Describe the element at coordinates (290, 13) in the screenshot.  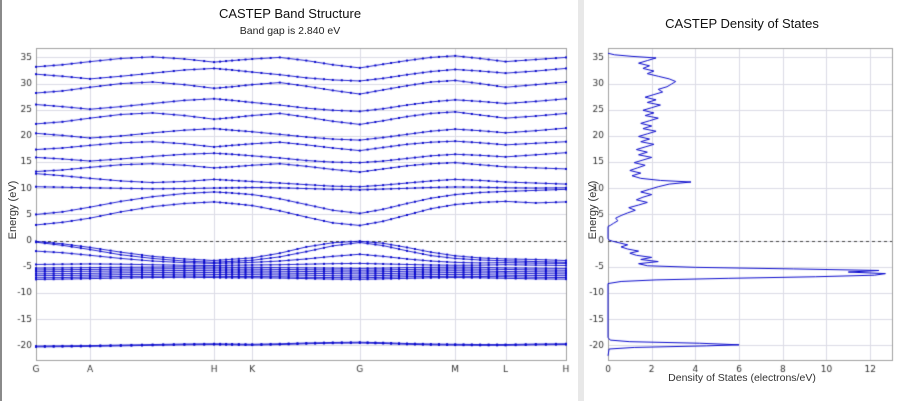
I see `band-structure-title: CASTEP Band Structure` at that location.